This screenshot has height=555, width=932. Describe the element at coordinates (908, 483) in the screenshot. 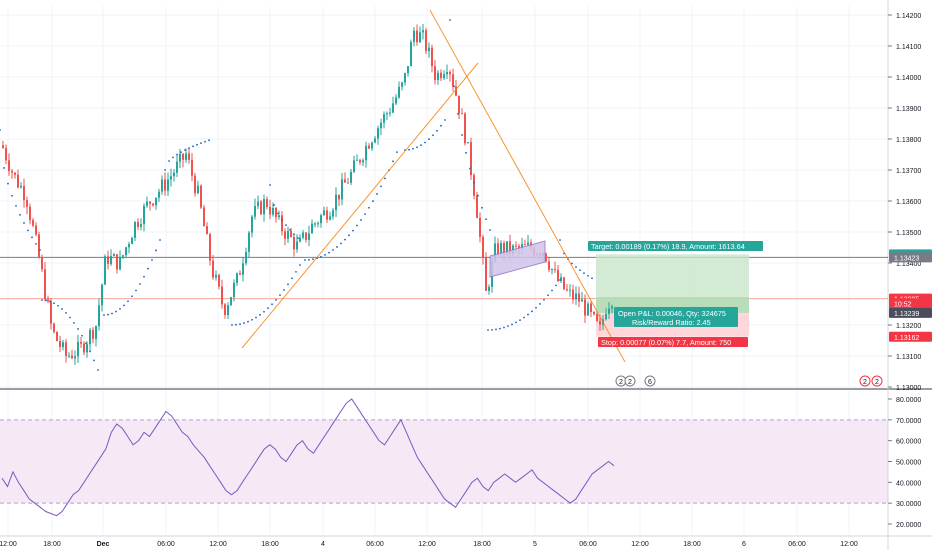

I see `rsi-tick-label: 40.0000` at that location.